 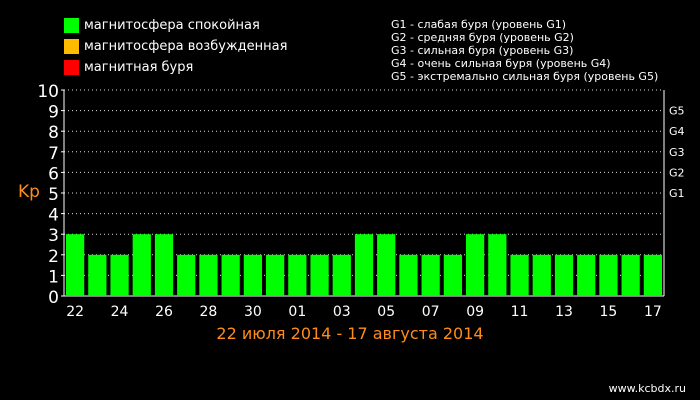 What do you see at coordinates (29, 192) in the screenshot?
I see `y-axis-label: Kp` at bounding box center [29, 192].